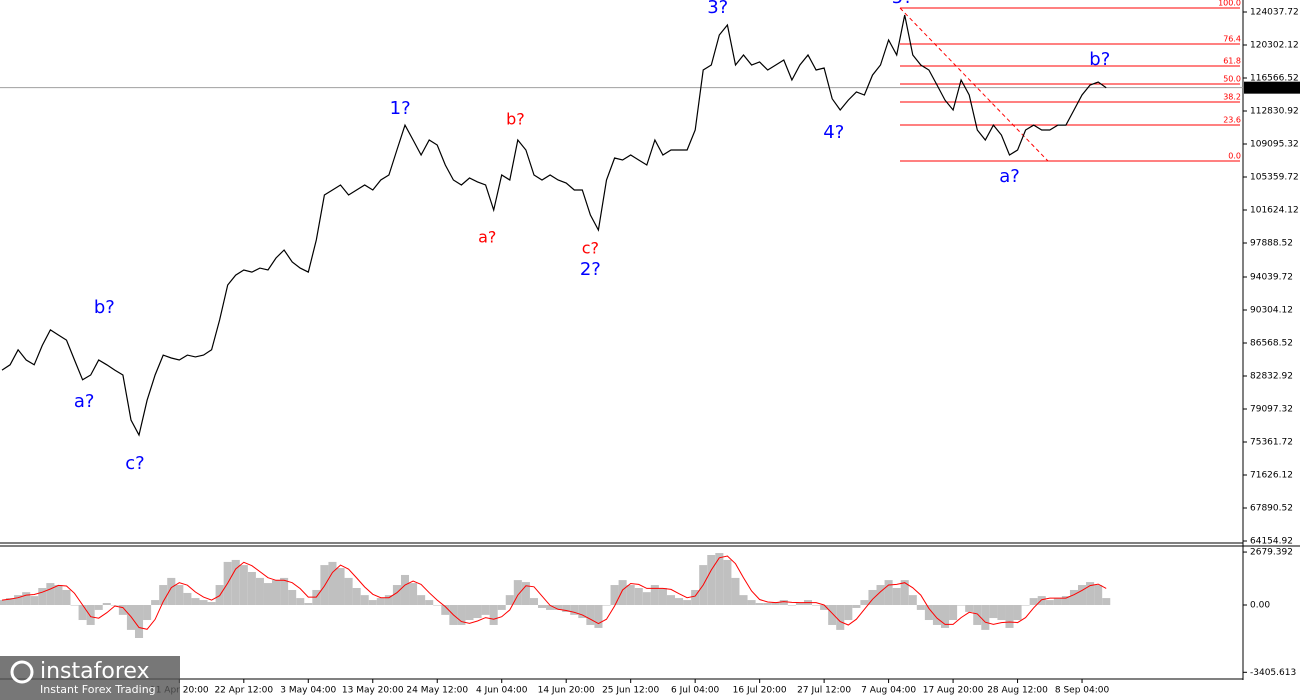 The image size is (1300, 700). Describe the element at coordinates (1271, 553) in the screenshot. I see `y-tick-label: 2679.392` at that location.